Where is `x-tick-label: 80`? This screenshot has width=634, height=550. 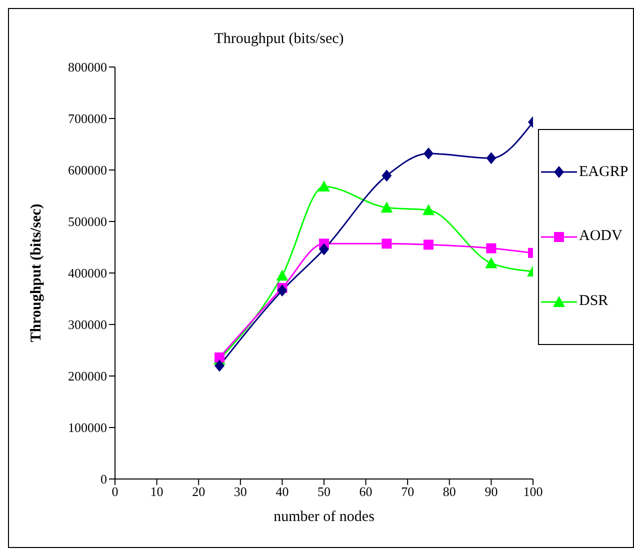 x-tick-label: 80 is located at coordinates (449, 492).